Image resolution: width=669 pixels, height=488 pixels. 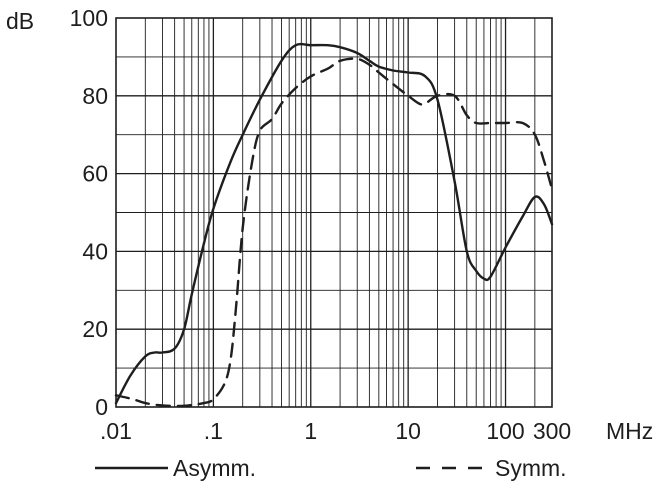 What do you see at coordinates (116, 431) in the screenshot?
I see `x-tick-label: .01` at bounding box center [116, 431].